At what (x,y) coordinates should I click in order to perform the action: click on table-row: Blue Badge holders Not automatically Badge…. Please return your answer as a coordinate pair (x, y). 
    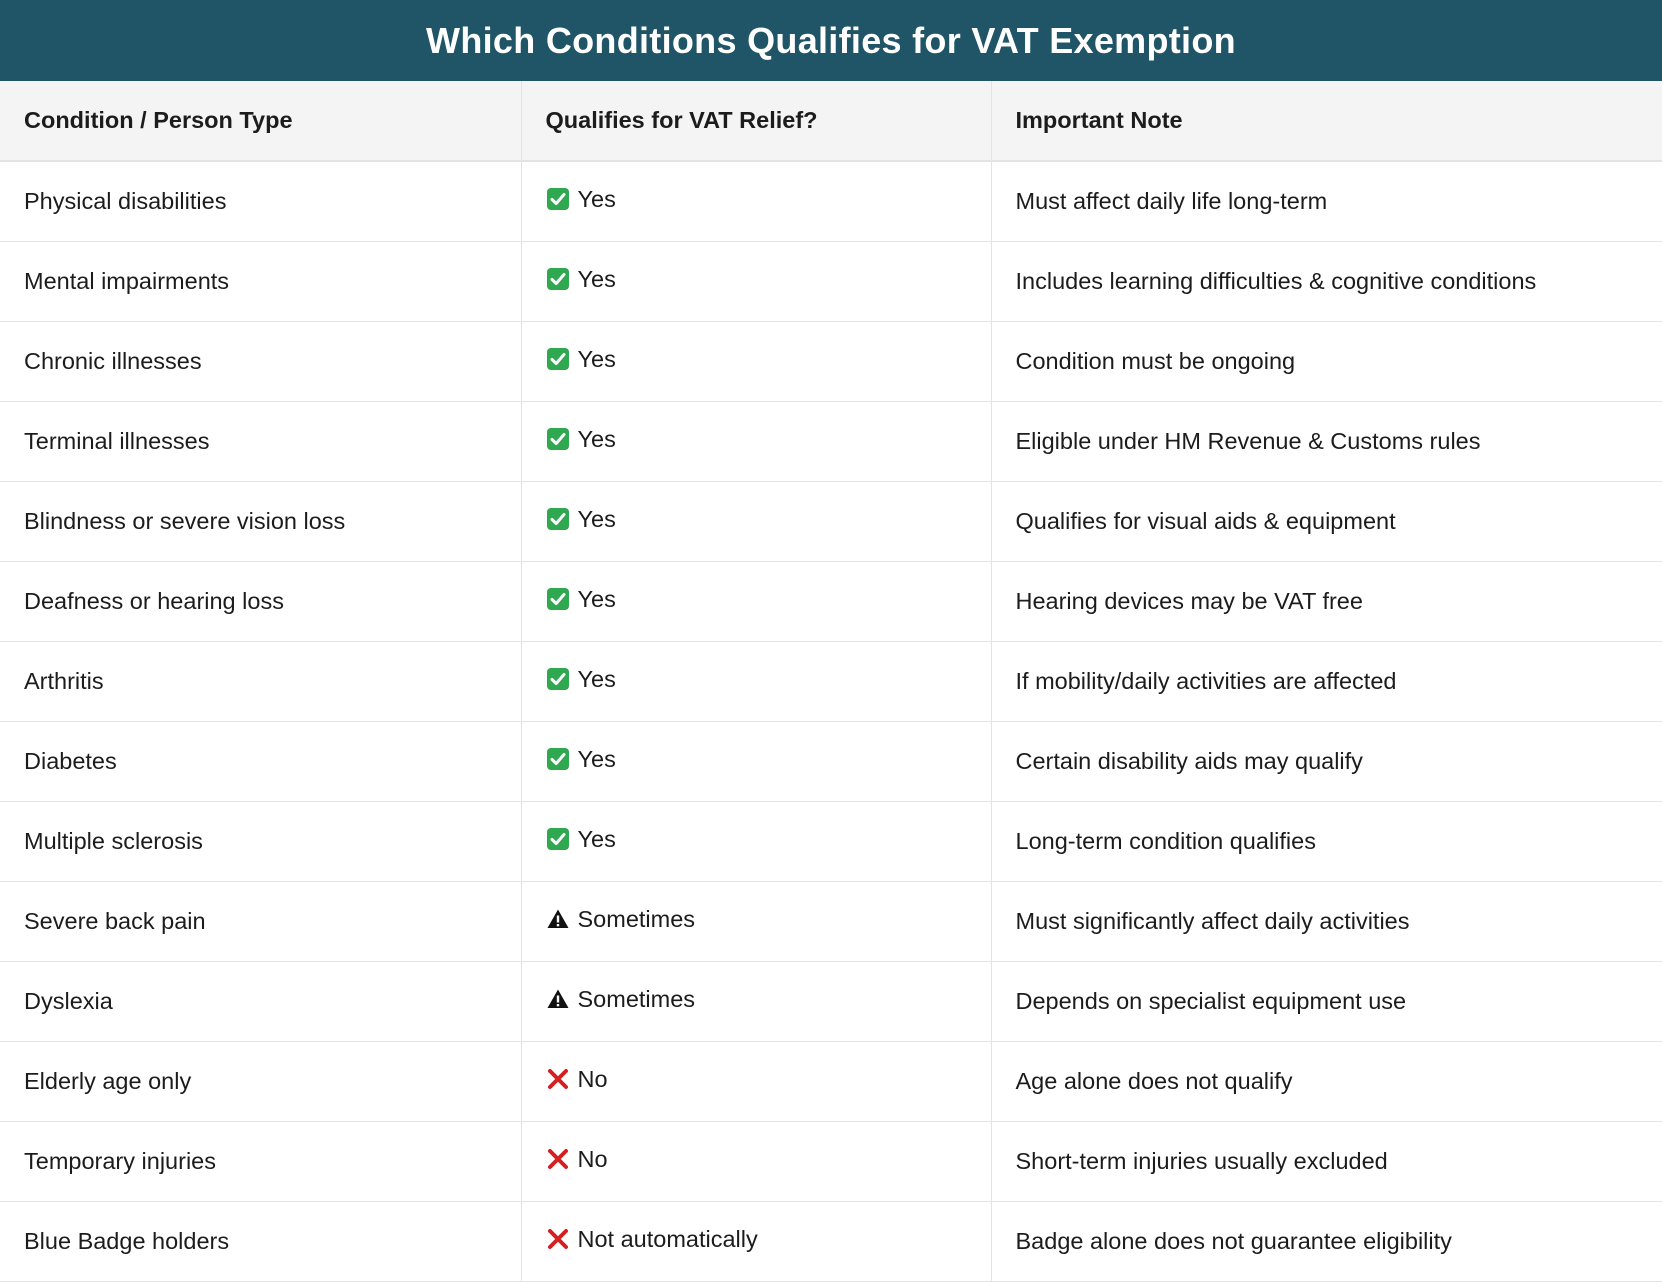
    Looking at the image, I should click on (831, 1241).